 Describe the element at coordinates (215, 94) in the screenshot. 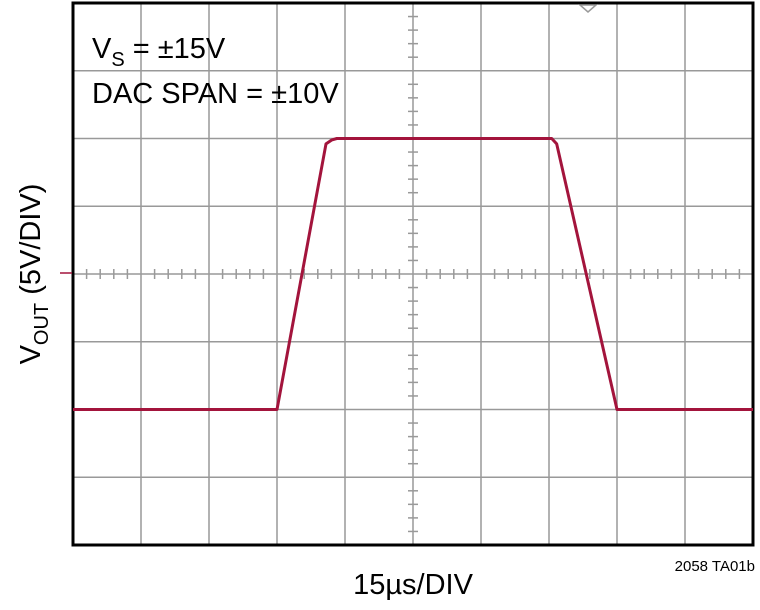

I see `annotation-dac-span: DAC SPAN = ±10V` at that location.